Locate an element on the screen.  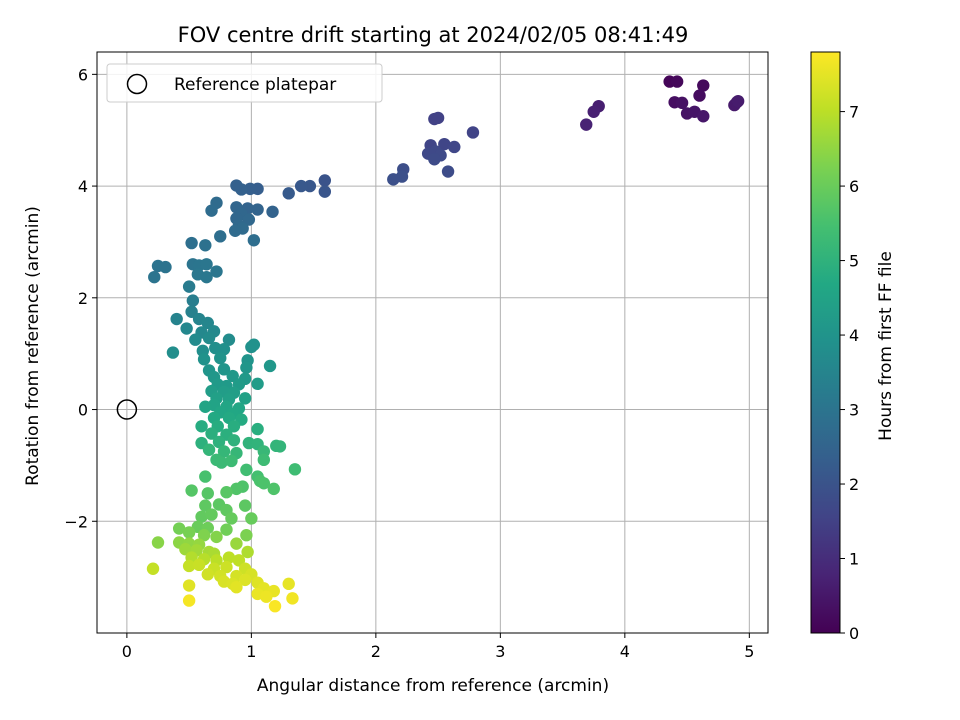
x-tick-label: 4 is located at coordinates (625, 651).